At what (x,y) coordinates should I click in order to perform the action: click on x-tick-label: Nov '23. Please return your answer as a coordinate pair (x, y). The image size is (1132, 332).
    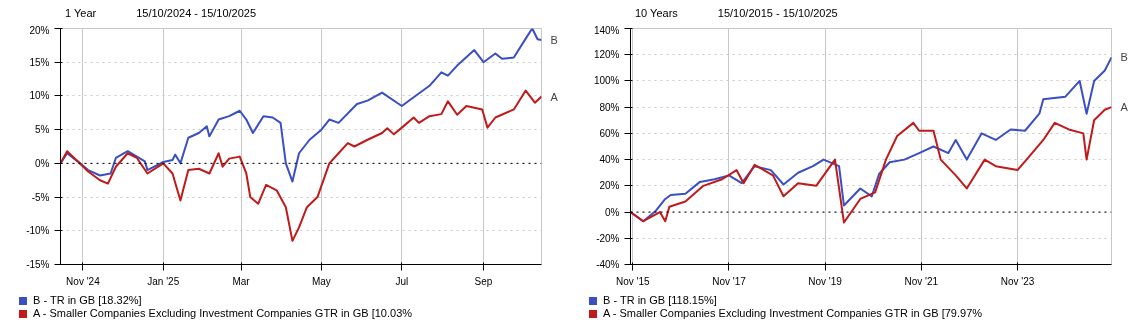
    Looking at the image, I should click on (1017, 281).